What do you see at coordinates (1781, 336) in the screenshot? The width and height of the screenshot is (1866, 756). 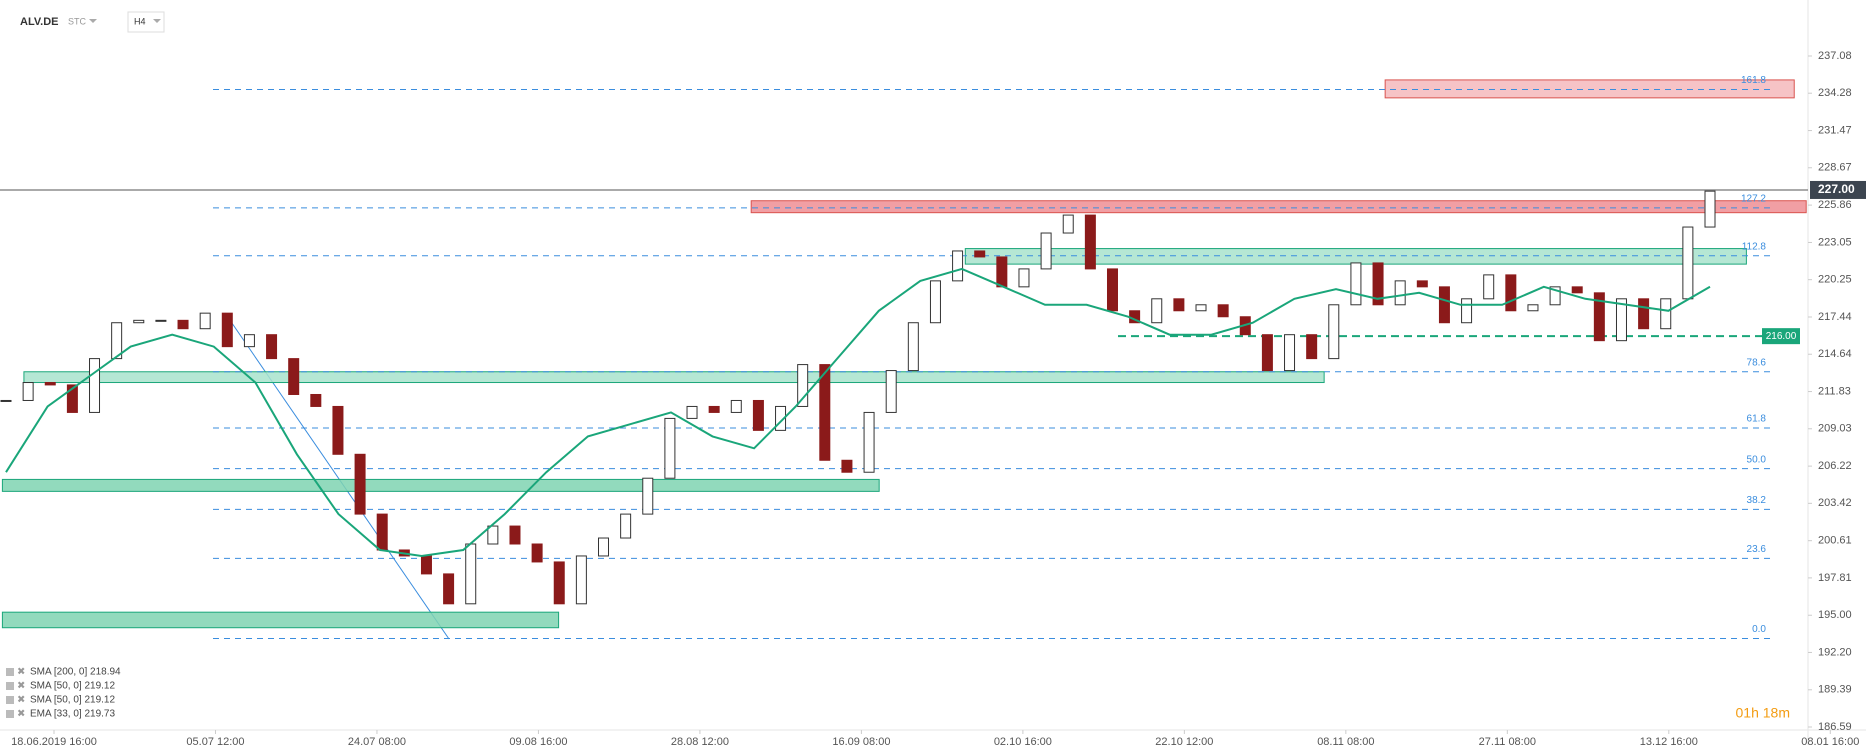 I see `support-label: 216.00` at bounding box center [1781, 336].